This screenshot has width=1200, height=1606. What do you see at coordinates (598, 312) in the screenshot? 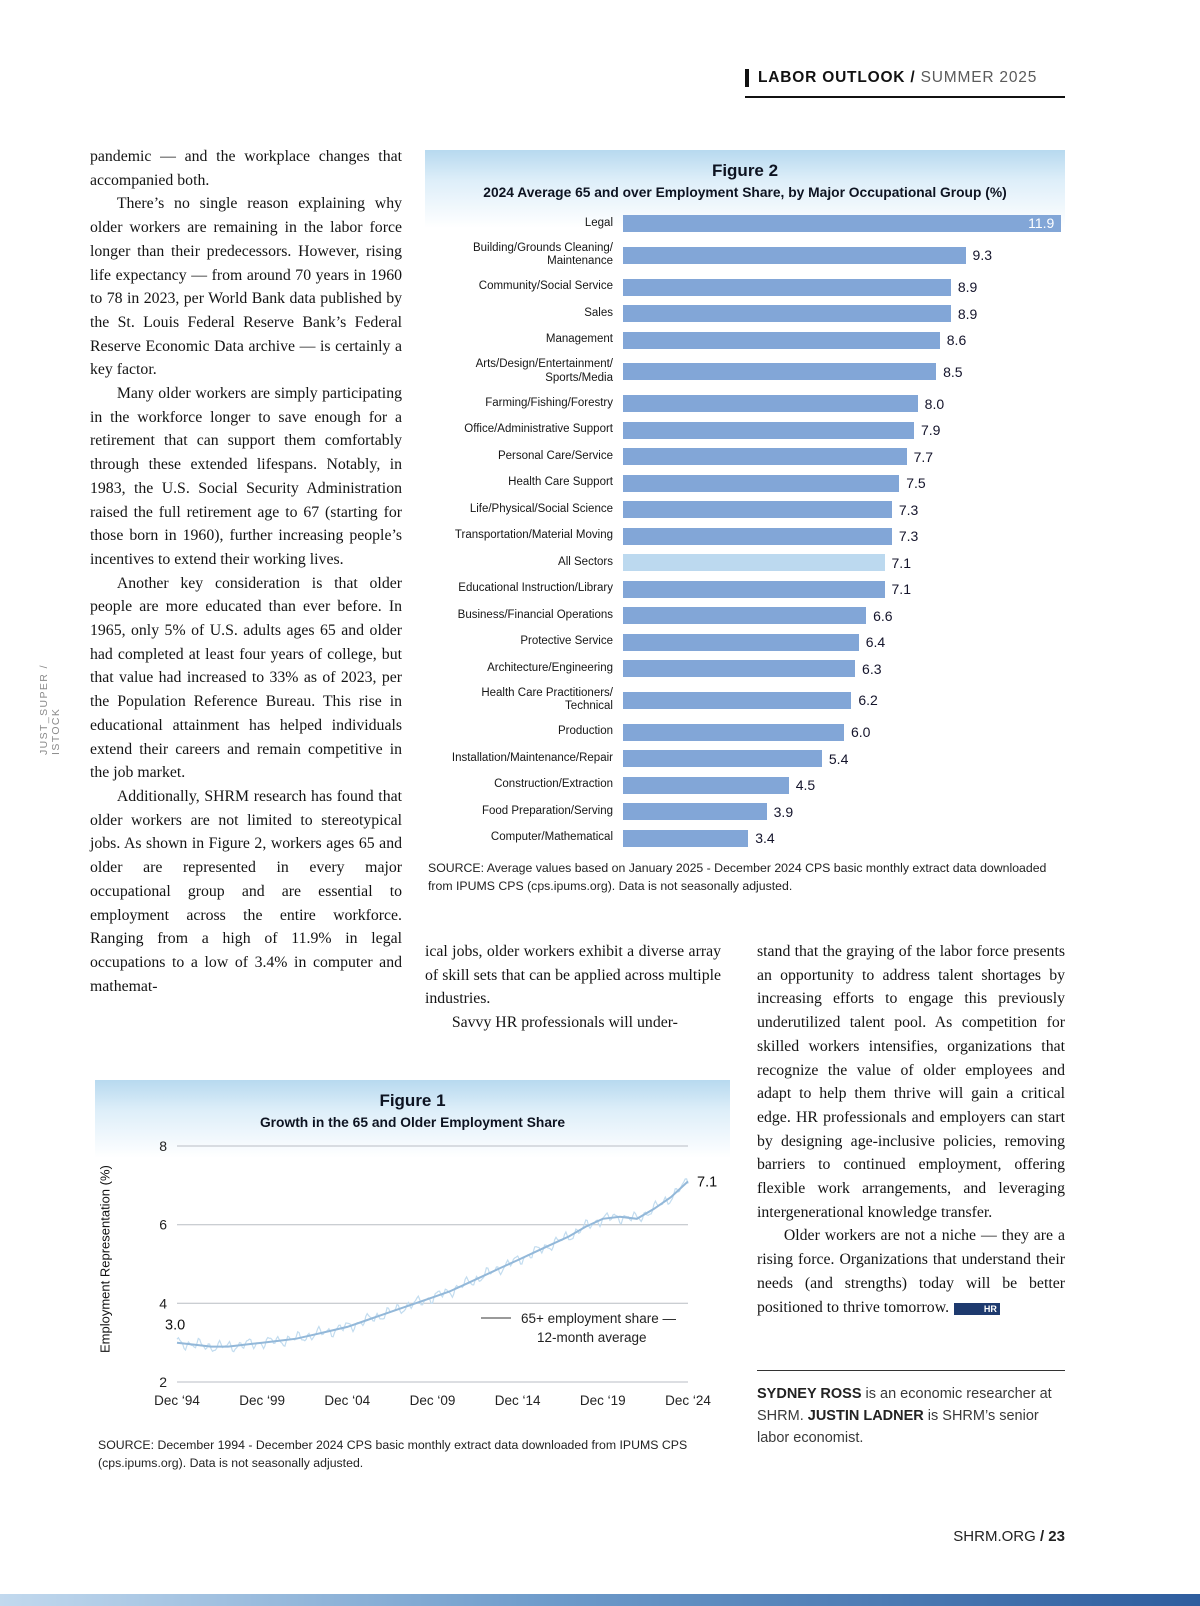
I see `bar-category-label: Sales` at bounding box center [598, 312].